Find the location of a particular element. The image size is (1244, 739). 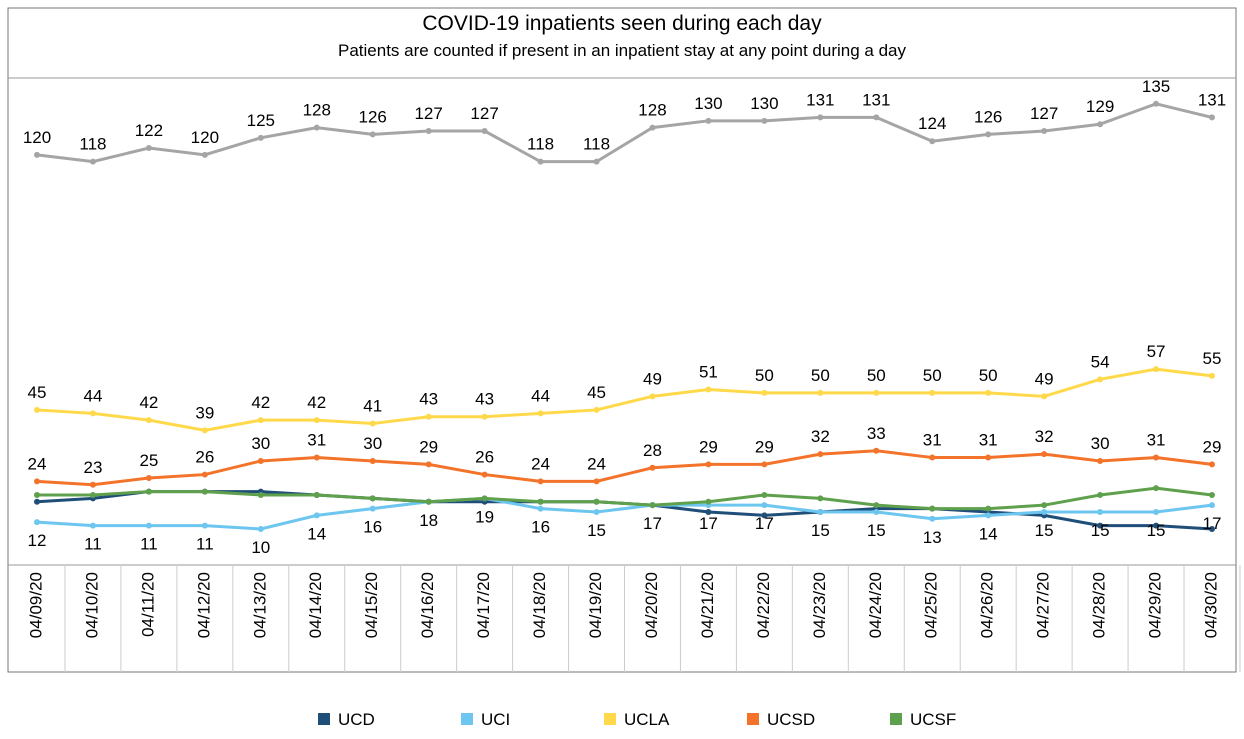

data-label: 42 is located at coordinates (148, 402).